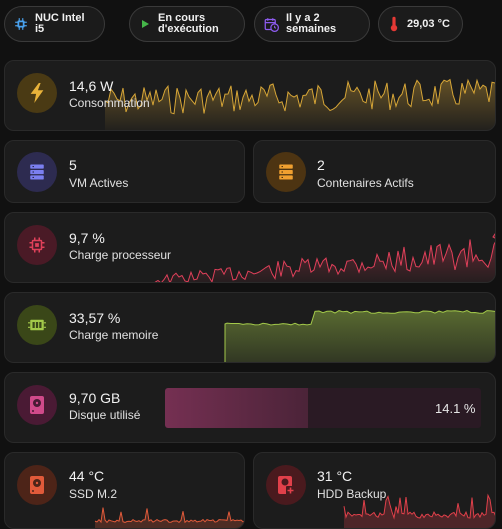 The height and width of the screenshot is (529, 502). I want to click on harddisk-plus-icon, so click(286, 485).